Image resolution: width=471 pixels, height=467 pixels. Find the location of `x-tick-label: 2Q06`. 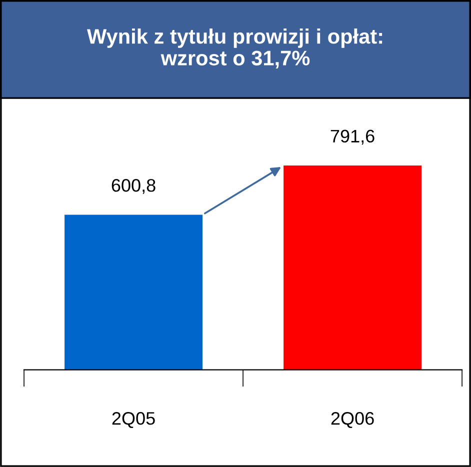

x-tick-label: 2Q06 is located at coordinates (352, 420).